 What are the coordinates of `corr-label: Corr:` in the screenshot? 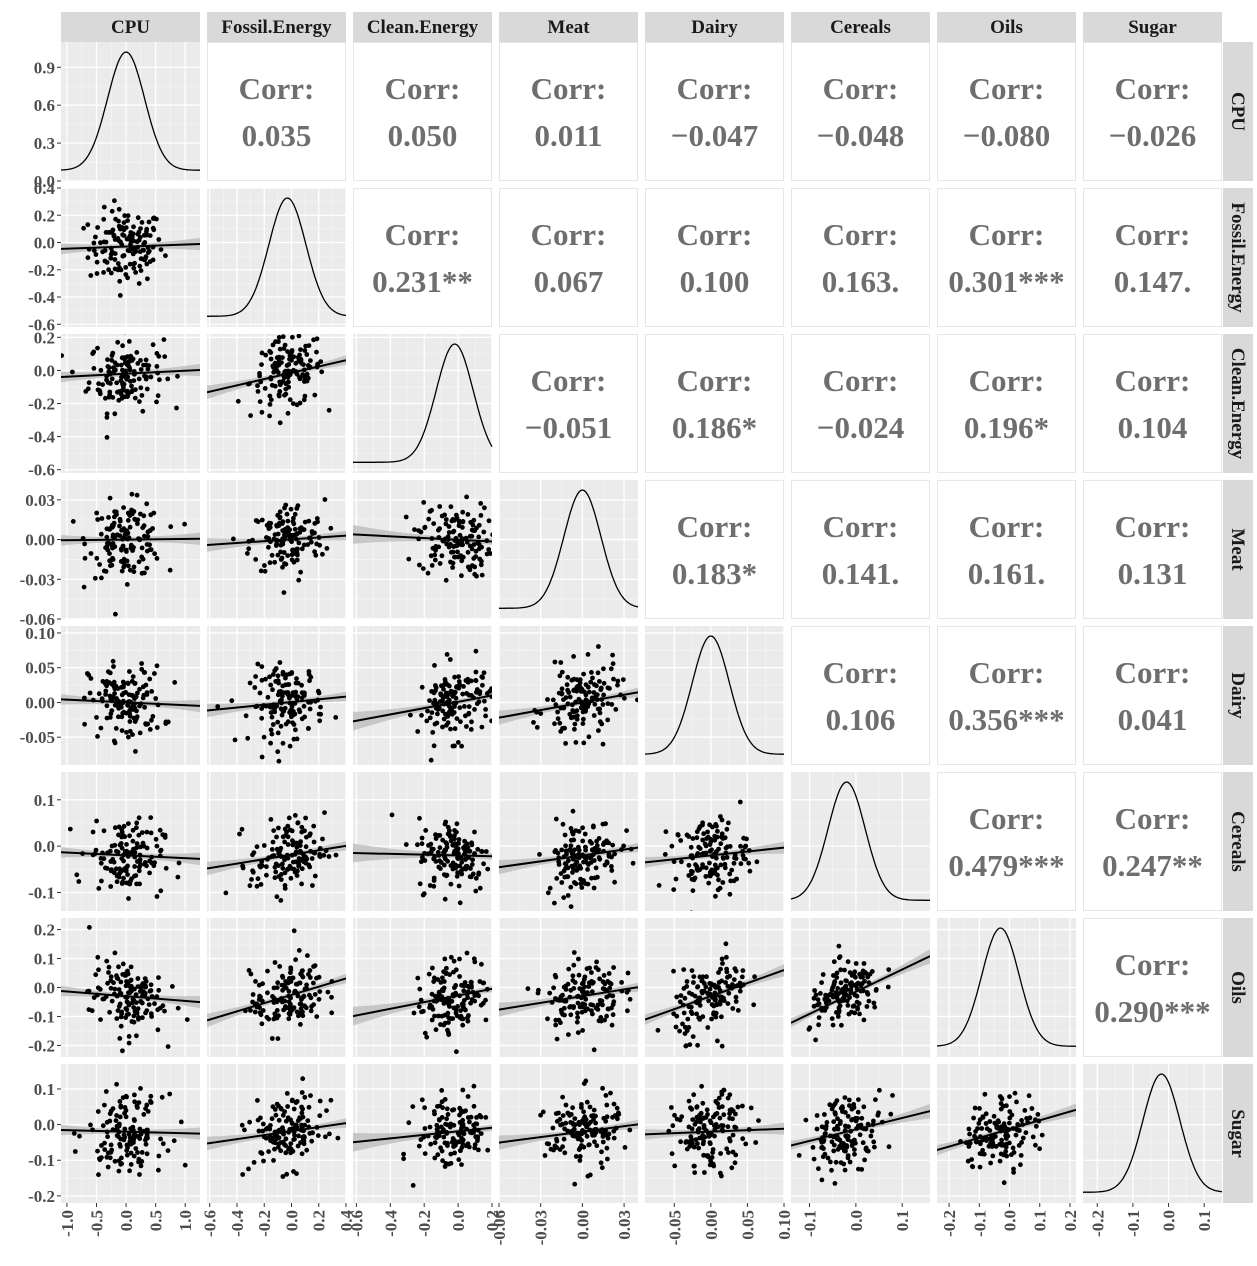 It's located at (1153, 526).